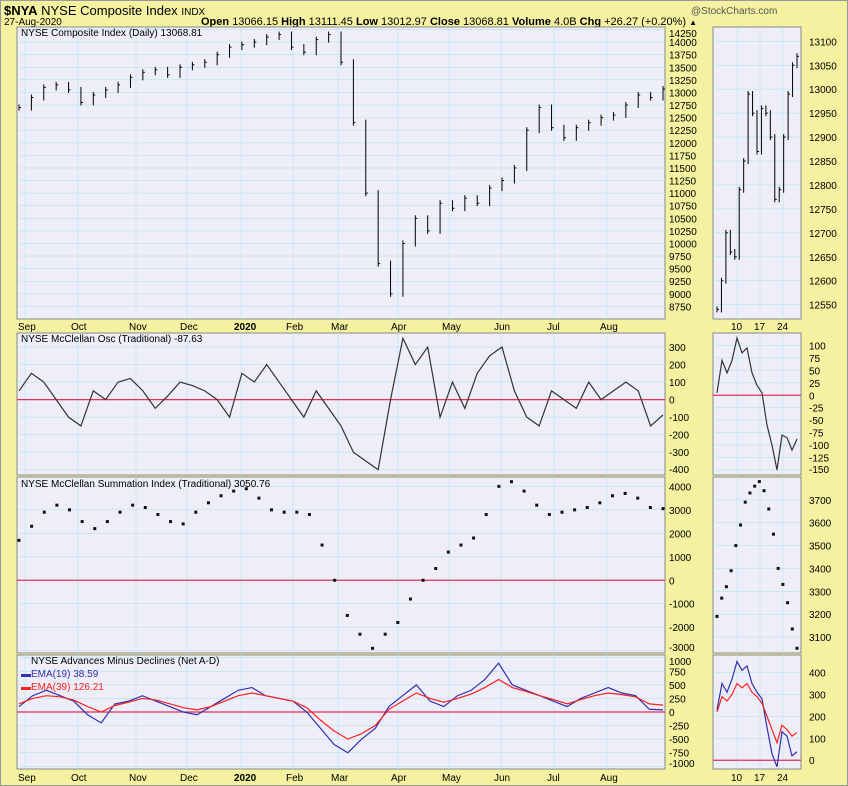 This screenshot has height=786, width=848. What do you see at coordinates (820, 501) in the screenshot?
I see `y-tick-label: 3700` at bounding box center [820, 501].